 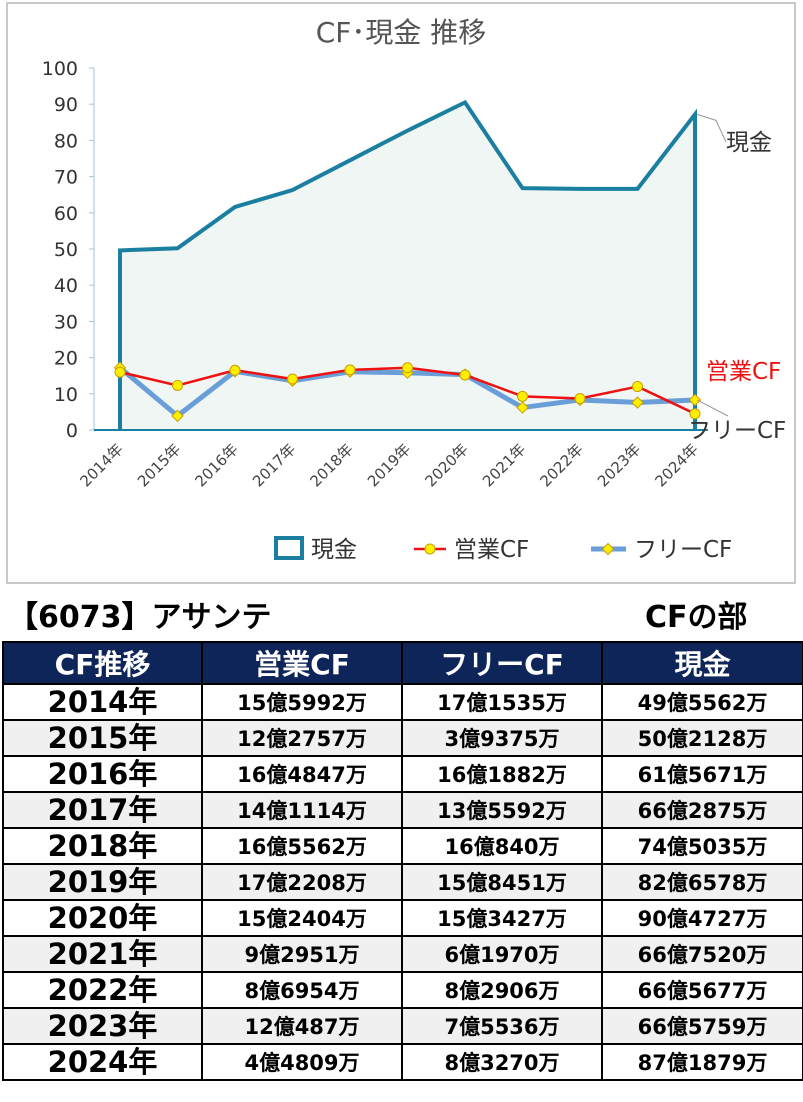 I want to click on x-tick-label: 2016年, so click(x=216, y=465).